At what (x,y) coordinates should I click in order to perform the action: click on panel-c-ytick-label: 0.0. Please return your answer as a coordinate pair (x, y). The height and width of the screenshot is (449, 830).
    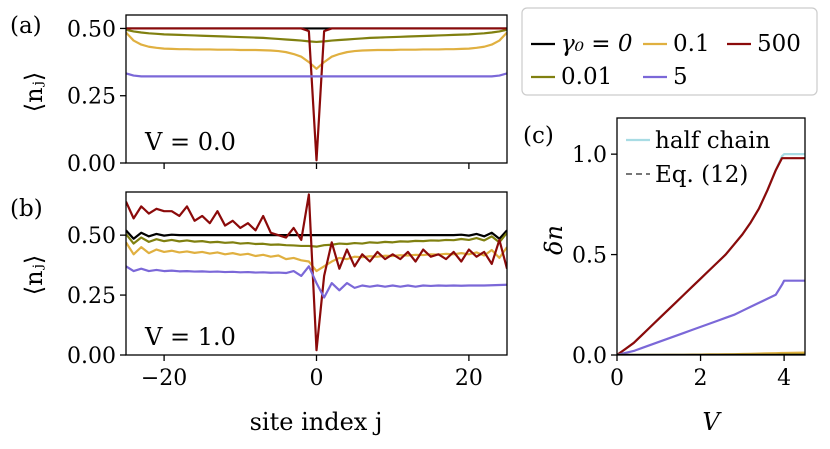
    Looking at the image, I should click on (589, 356).